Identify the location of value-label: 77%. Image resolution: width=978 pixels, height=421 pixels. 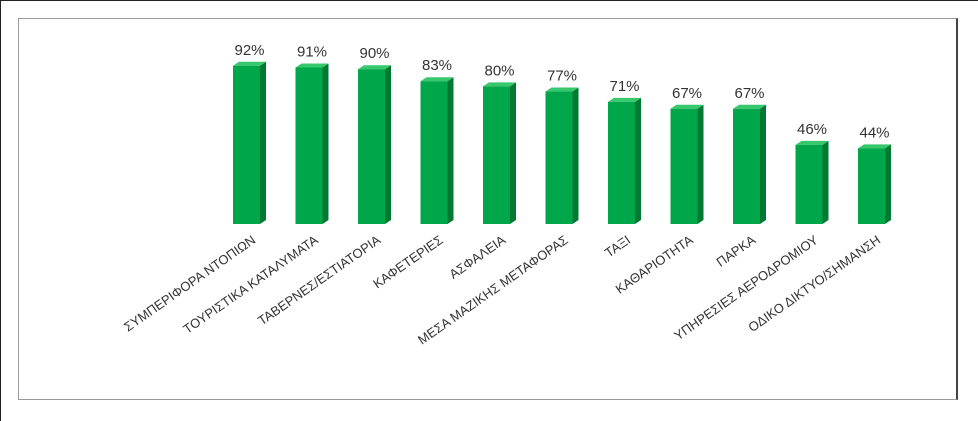
(562, 76).